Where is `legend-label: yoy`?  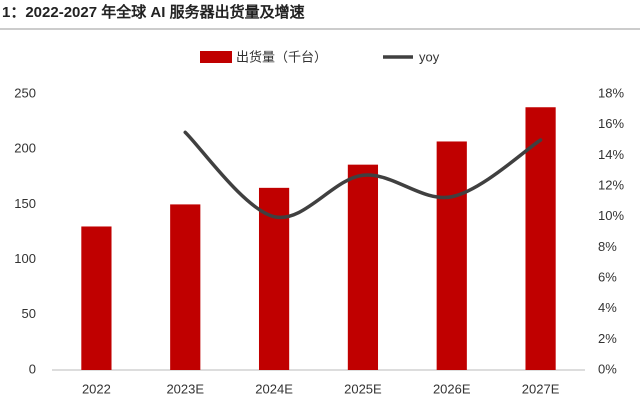
legend-label: yoy is located at coordinates (429, 56).